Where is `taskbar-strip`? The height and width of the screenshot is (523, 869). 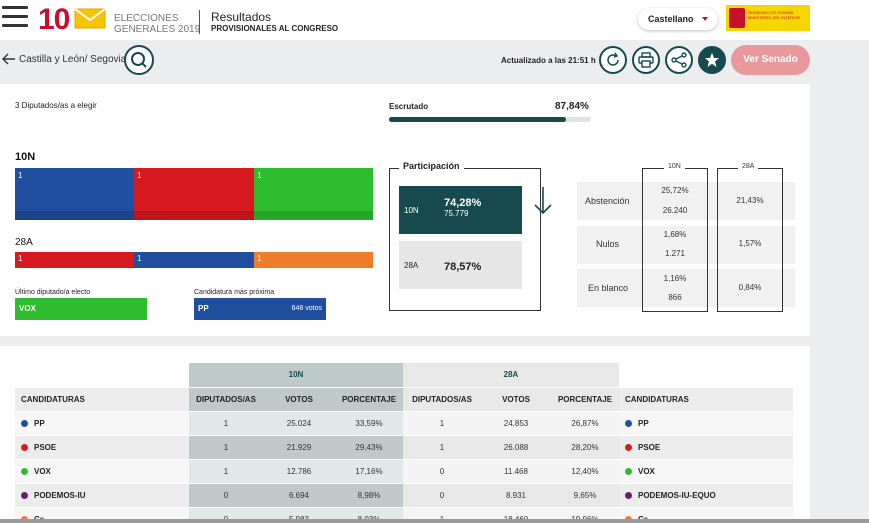
taskbar-strip is located at coordinates (434, 521).